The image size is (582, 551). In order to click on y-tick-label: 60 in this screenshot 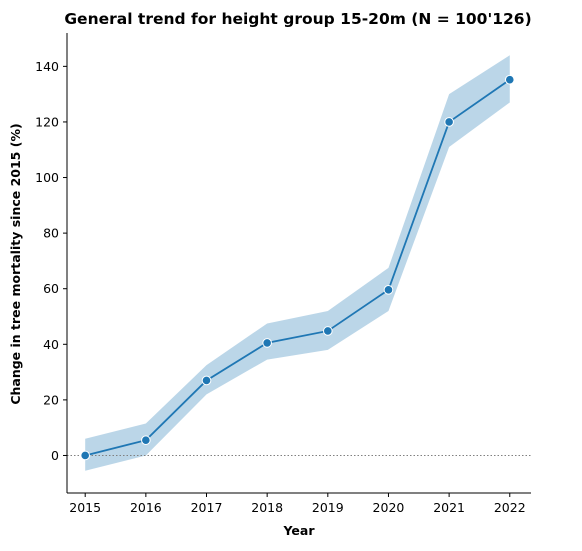, I will do `click(51, 288)`.